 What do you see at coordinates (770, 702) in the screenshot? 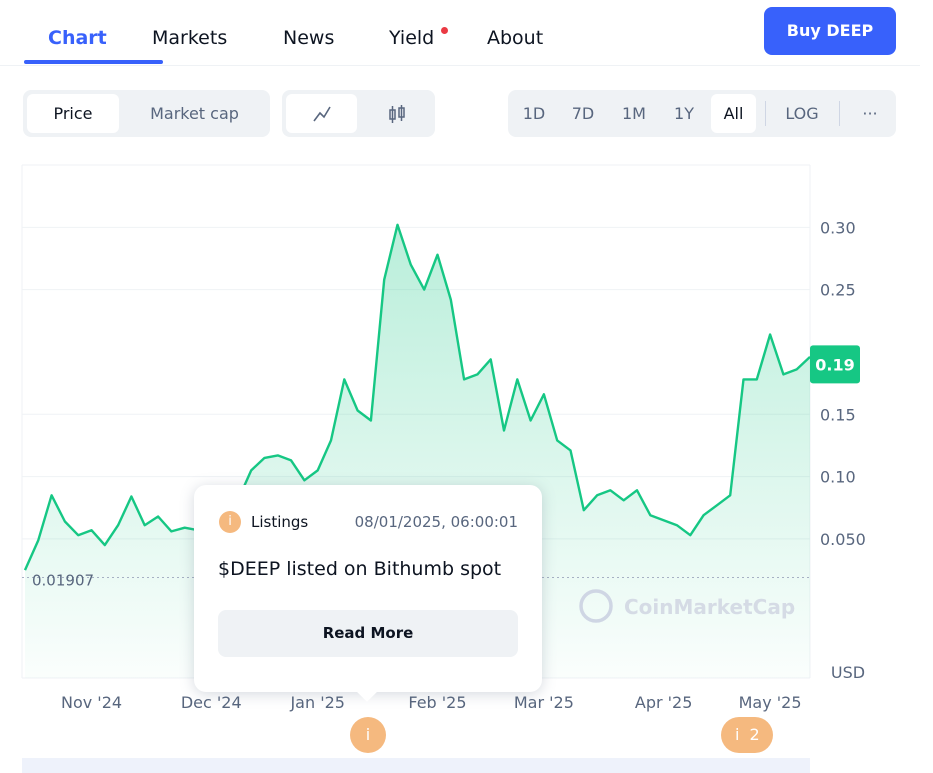
I see `x-tick-label: May '25` at bounding box center [770, 702].